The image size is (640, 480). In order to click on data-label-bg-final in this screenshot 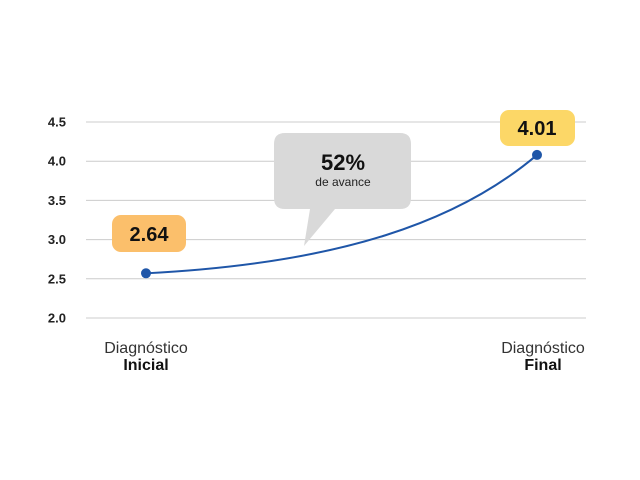, I will do `click(537, 128)`.